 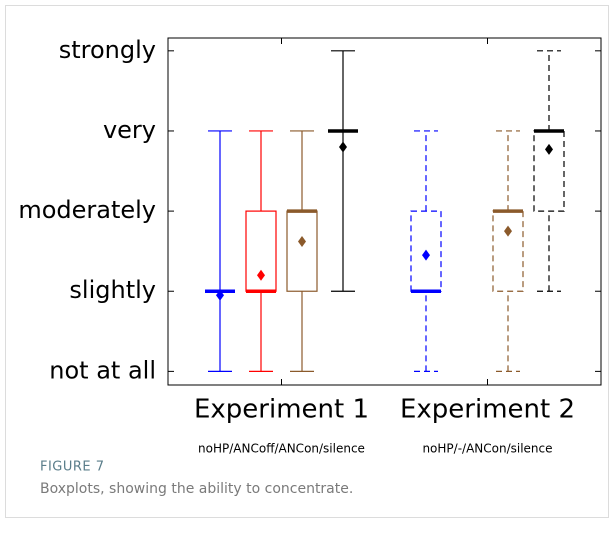 What do you see at coordinates (112, 290) in the screenshot?
I see `y-tick-label: slightly` at bounding box center [112, 290].